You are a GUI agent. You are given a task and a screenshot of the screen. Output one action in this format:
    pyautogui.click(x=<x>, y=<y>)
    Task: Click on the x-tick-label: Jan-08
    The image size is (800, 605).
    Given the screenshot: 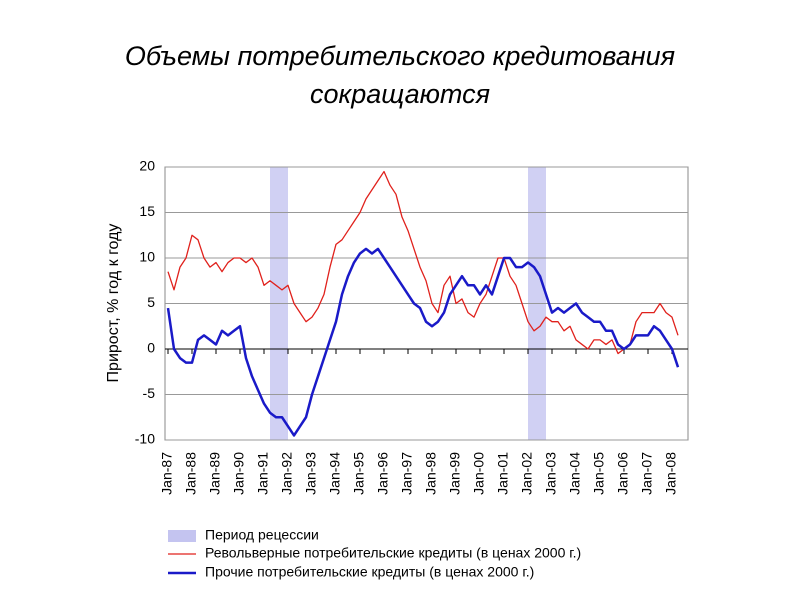 What is the action you would take?
    pyautogui.click(x=671, y=473)
    